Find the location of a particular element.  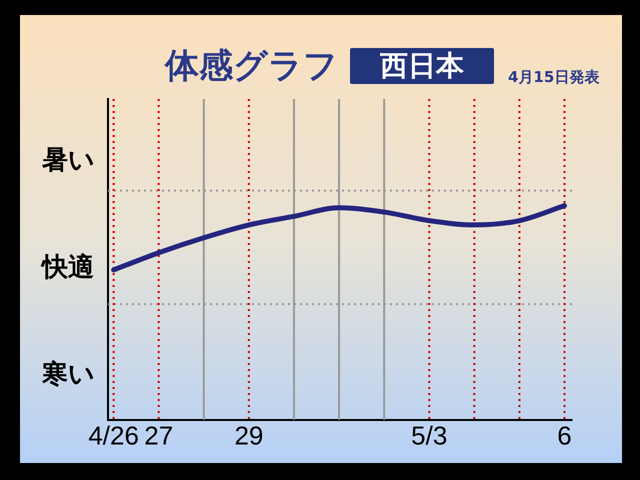

chart-title: 体感グラフ is located at coordinates (251, 66).